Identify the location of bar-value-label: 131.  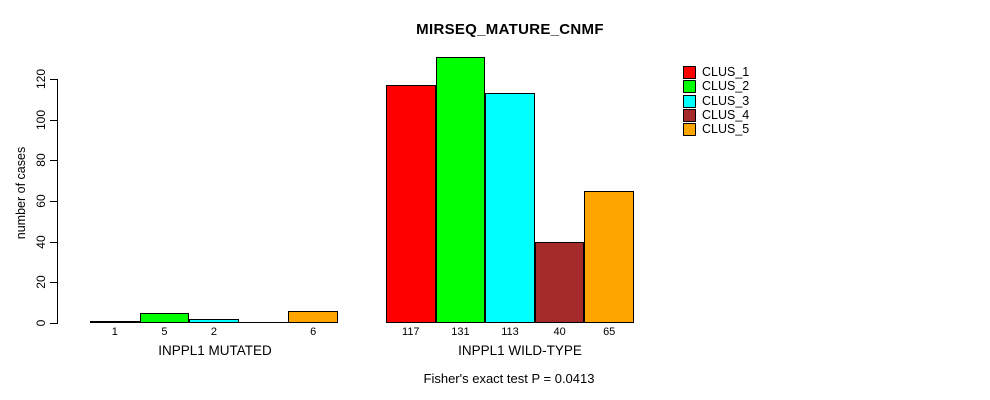
(460, 332).